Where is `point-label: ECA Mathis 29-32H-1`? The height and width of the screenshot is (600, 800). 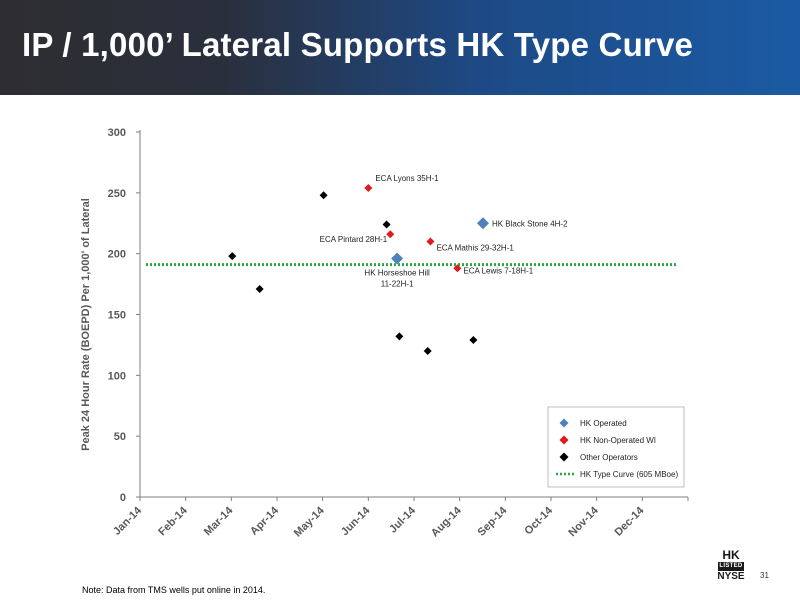
point-label: ECA Mathis 29-32H-1 is located at coordinates (475, 248).